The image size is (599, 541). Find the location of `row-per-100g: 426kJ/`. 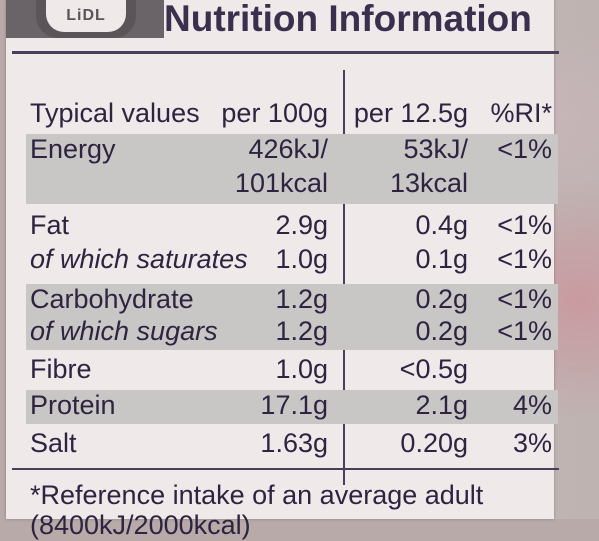

row-per-100g: 426kJ/ is located at coordinates (288, 149).